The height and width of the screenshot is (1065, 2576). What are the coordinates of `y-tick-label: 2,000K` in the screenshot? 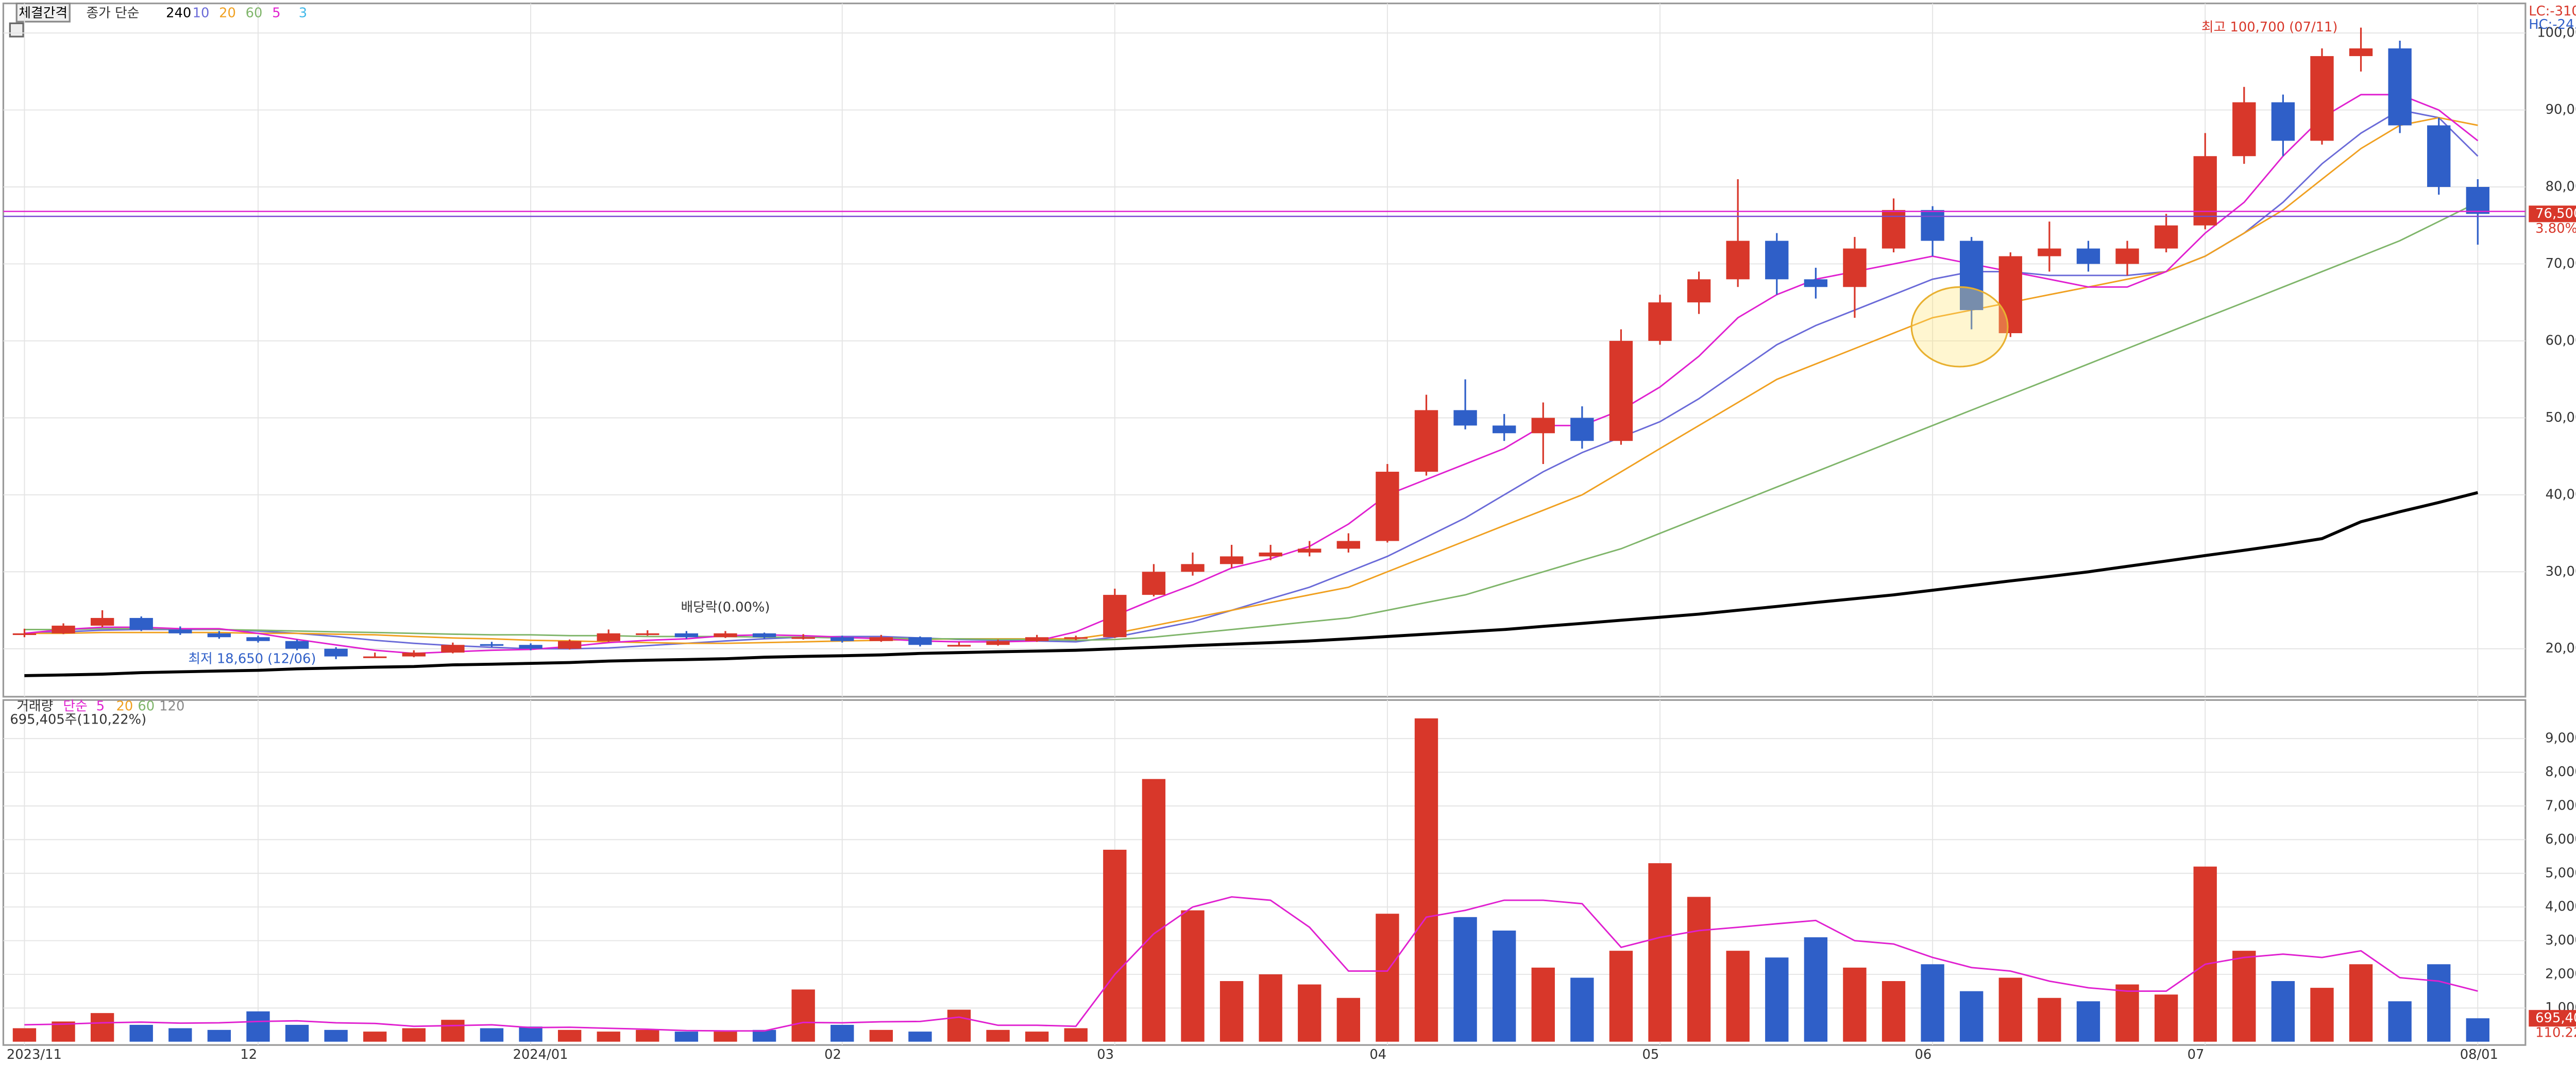 It's located at (2560, 974).